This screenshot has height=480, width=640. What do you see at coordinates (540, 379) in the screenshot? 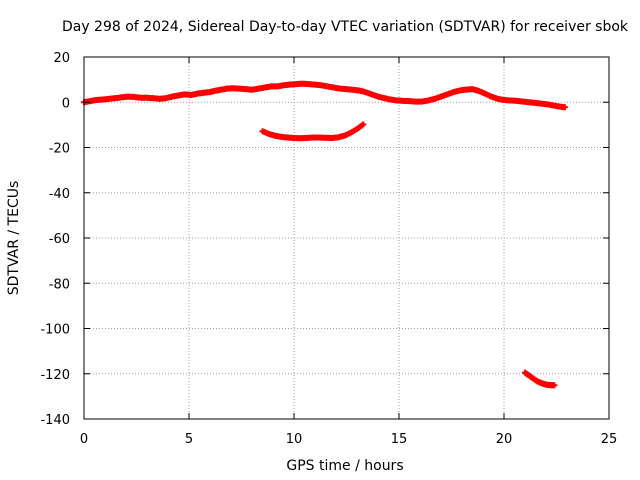
I see `series-arc-low` at bounding box center [540, 379].